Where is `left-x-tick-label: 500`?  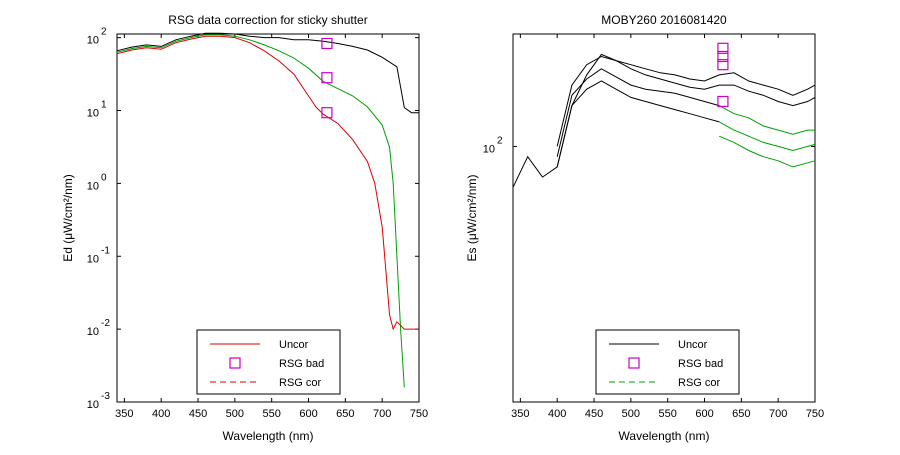
left-x-tick-label: 500 is located at coordinates (235, 414).